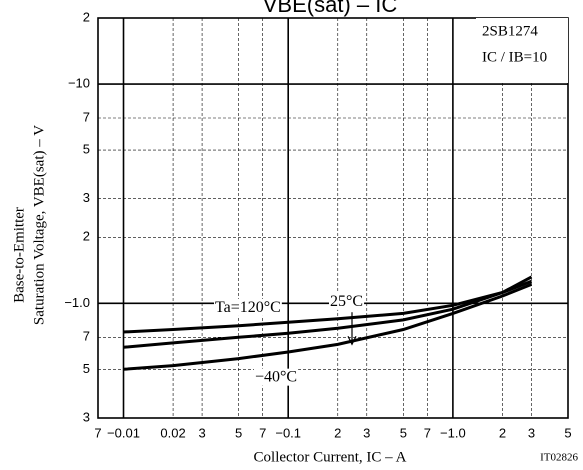 This screenshot has height=470, width=583. Describe the element at coordinates (514, 57) in the screenshot. I see `condition: IC / IB=10` at that location.